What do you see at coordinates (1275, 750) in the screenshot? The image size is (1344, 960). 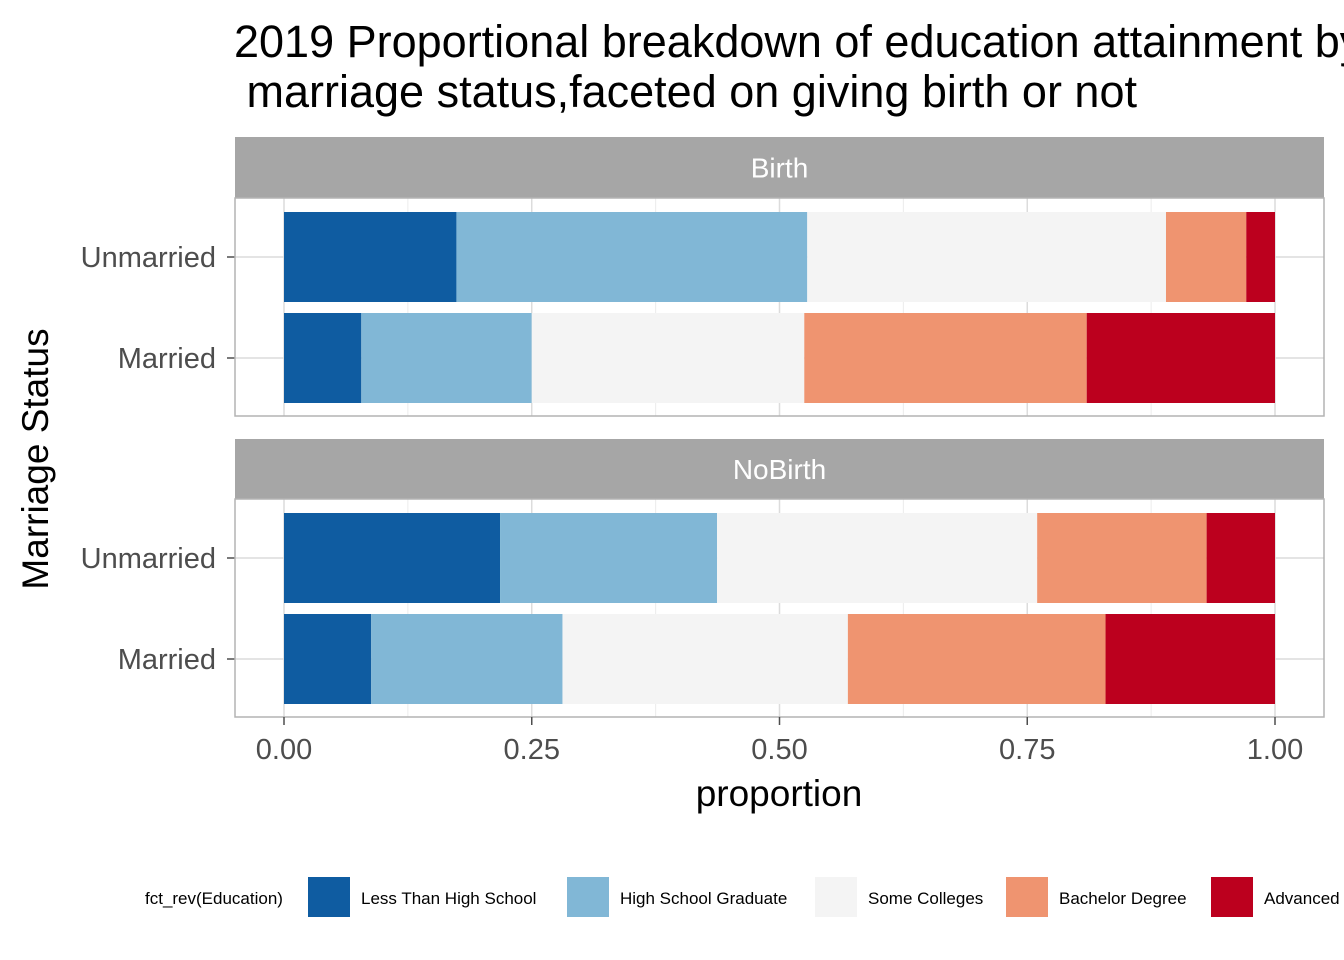 I see `x-tick-label: 1.00` at bounding box center [1275, 750].